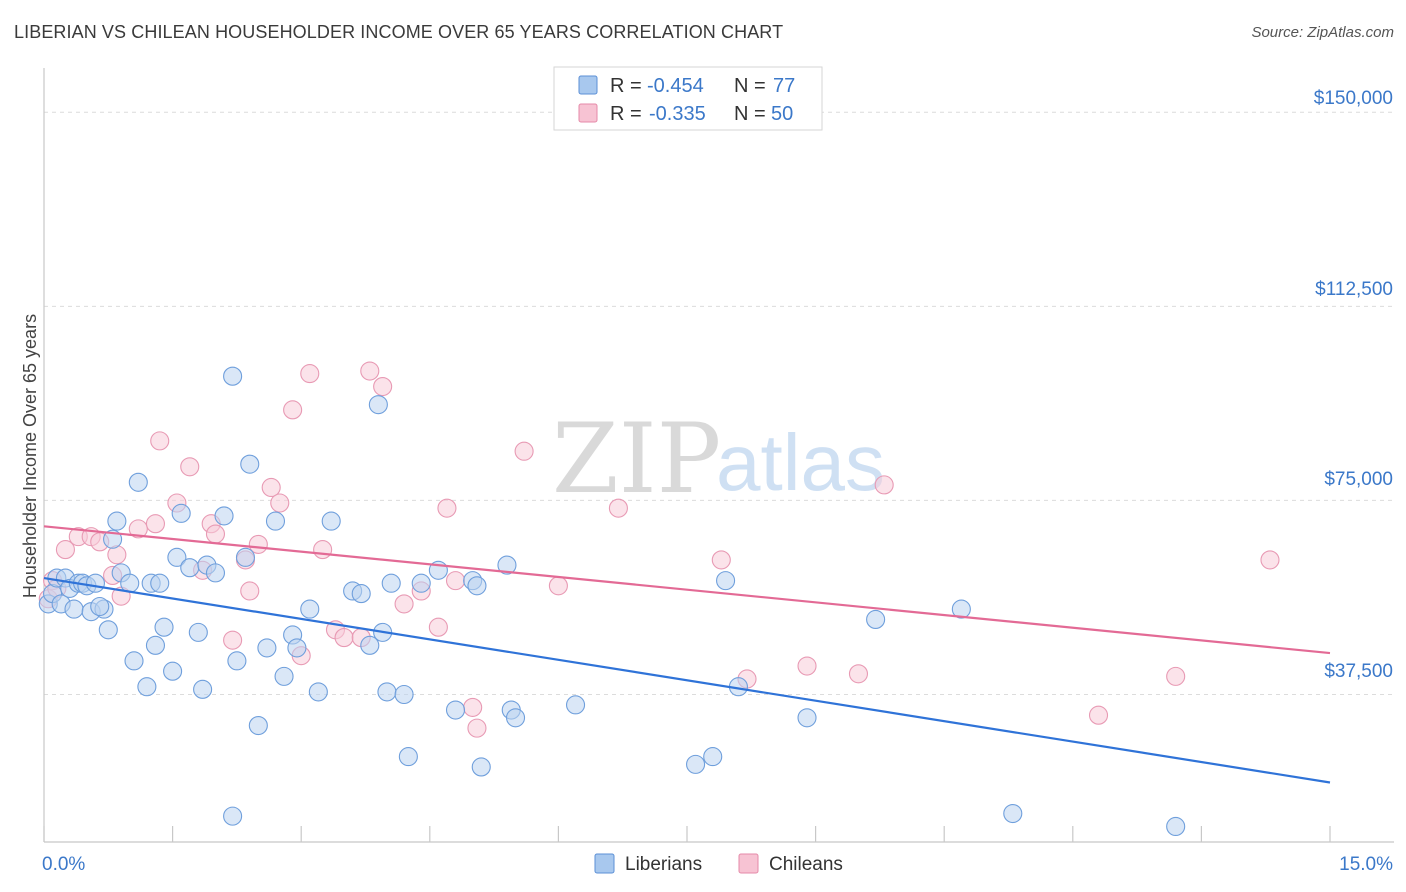 This screenshot has height=892, width=1406. What do you see at coordinates (1358, 671) in the screenshot?
I see `y-tick-label: $37,500` at bounding box center [1358, 671].